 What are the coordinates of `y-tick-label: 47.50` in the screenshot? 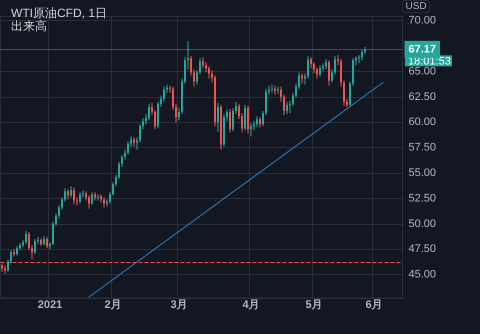 It's located at (422, 249).